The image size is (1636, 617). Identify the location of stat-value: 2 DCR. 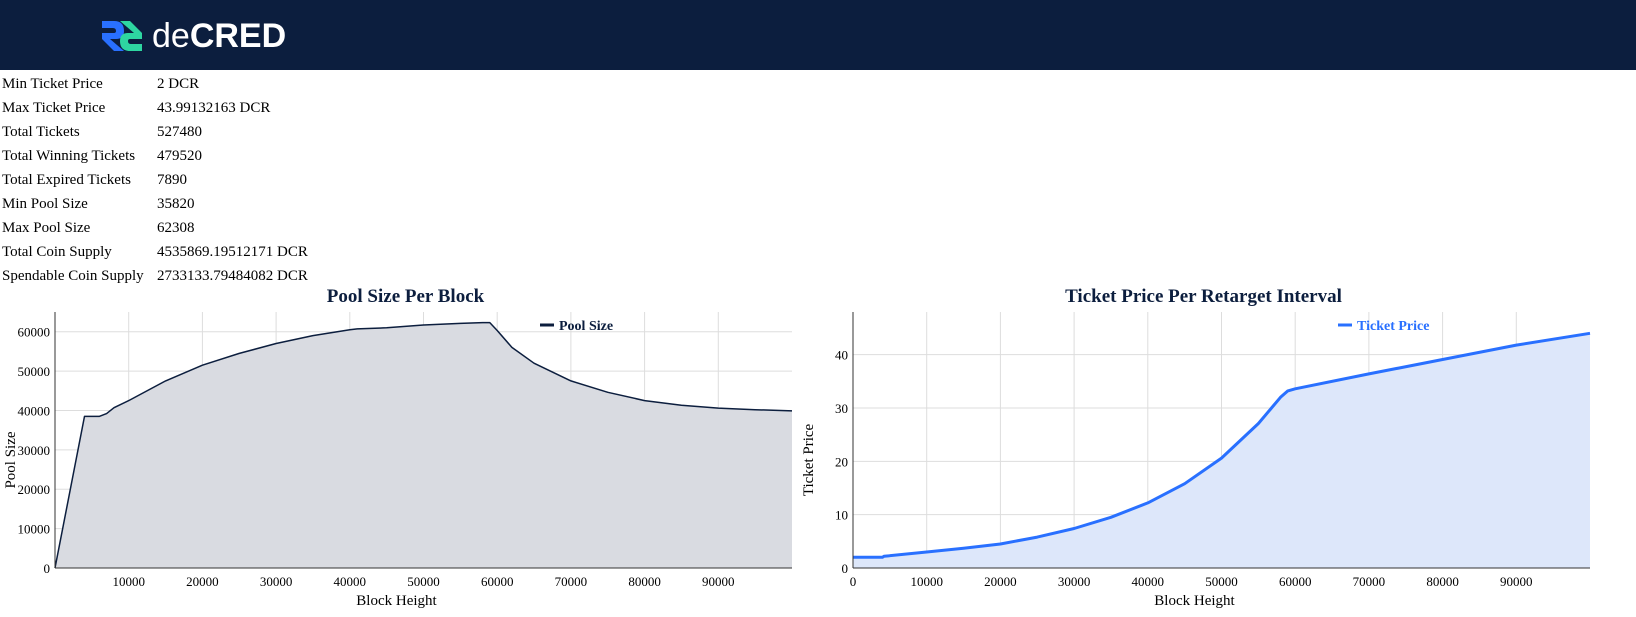
(178, 84).